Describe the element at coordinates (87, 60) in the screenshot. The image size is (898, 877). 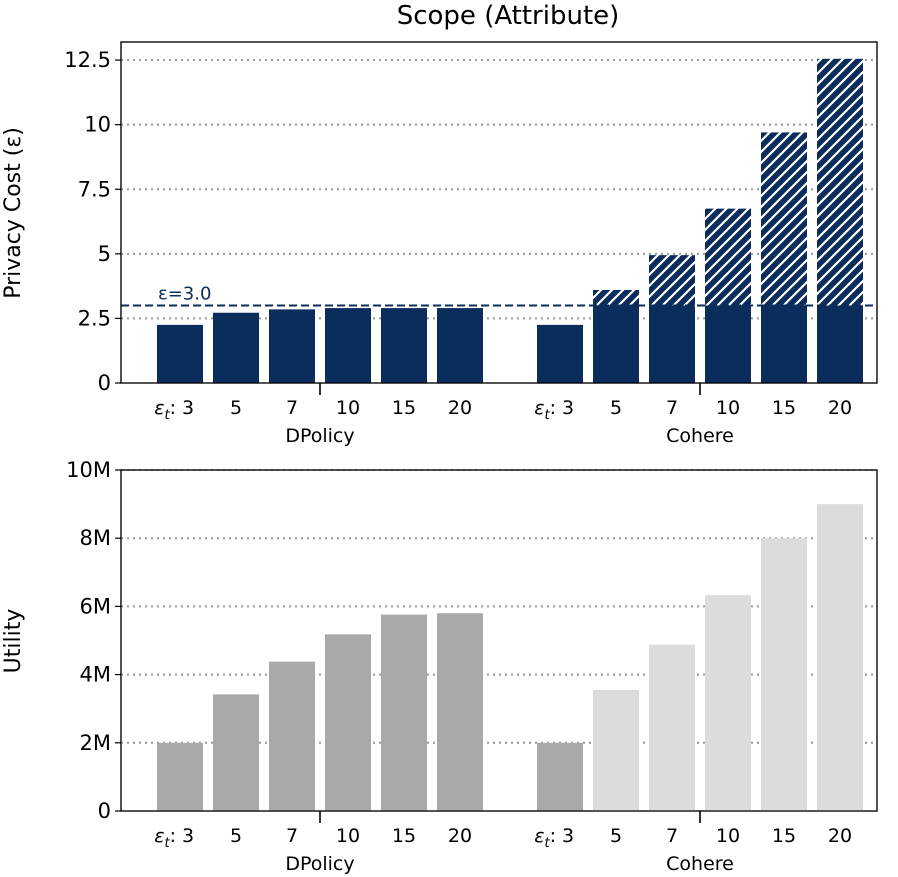
I see `y-tick-label: 12.5` at that location.